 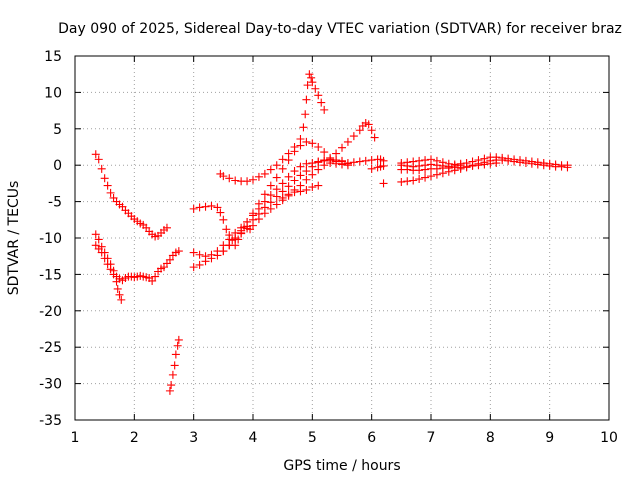 I want to click on x-tick-label: 6, so click(x=371, y=438).